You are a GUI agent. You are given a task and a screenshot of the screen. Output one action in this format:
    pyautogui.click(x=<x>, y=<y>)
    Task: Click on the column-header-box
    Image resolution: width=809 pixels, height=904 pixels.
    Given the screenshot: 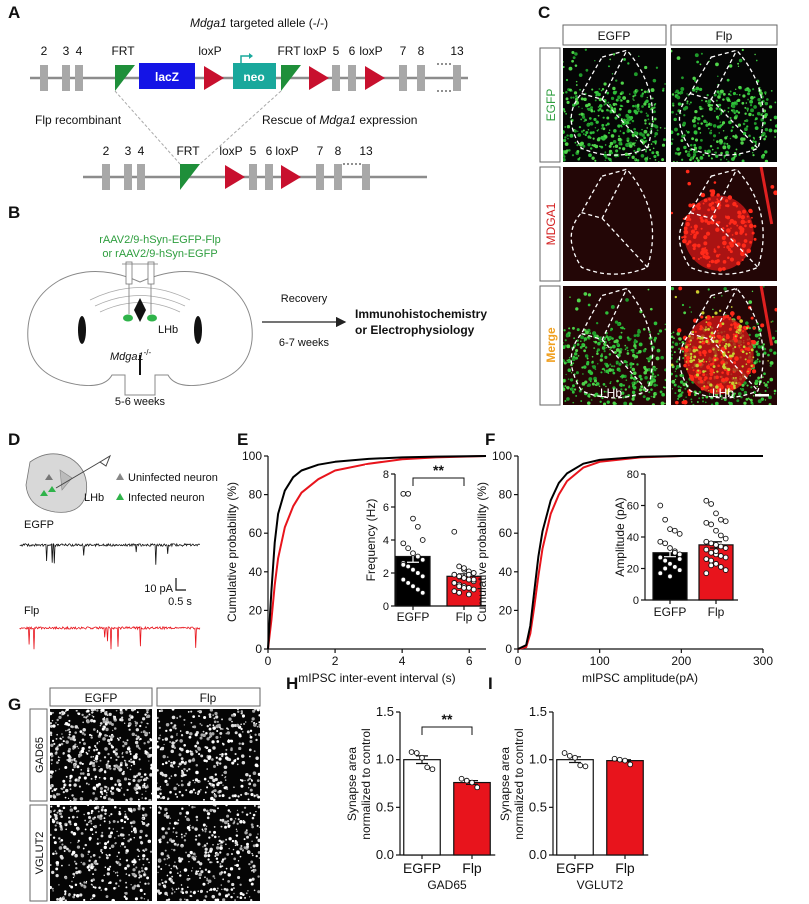 What is the action you would take?
    pyautogui.click(x=614, y=35)
    